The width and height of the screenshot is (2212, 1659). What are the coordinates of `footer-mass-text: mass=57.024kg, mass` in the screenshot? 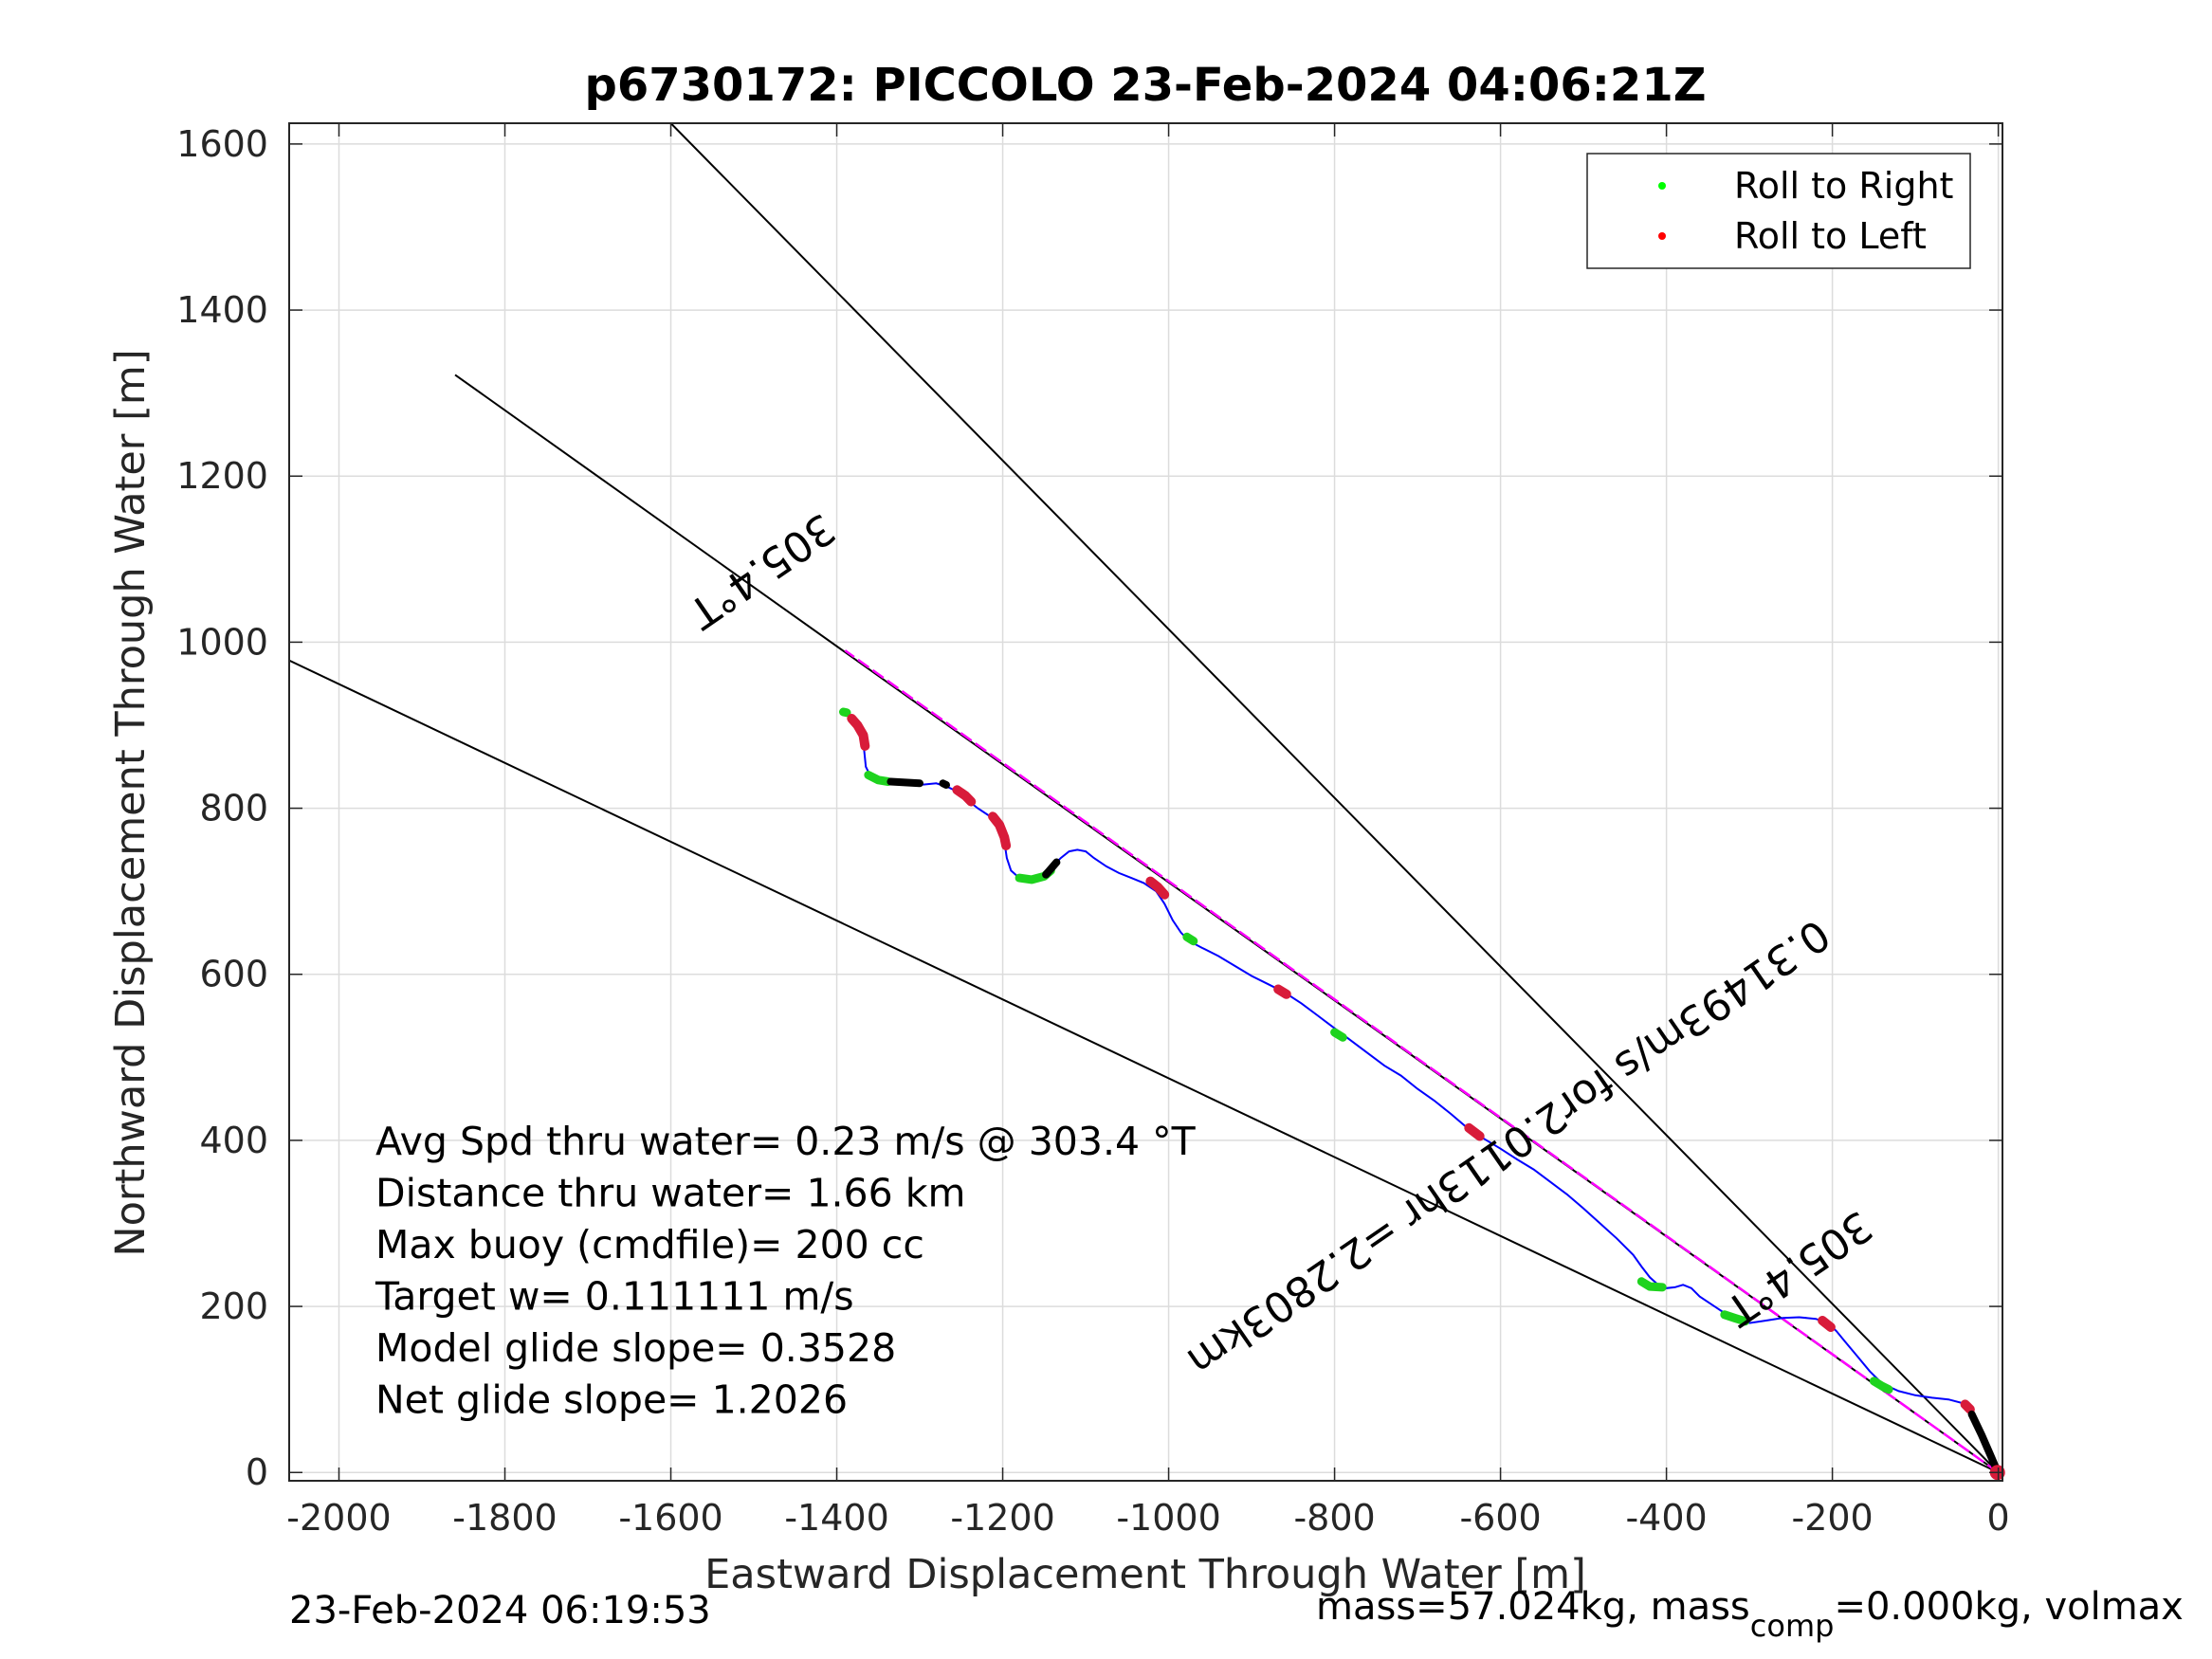 It's located at (1533, 1607).